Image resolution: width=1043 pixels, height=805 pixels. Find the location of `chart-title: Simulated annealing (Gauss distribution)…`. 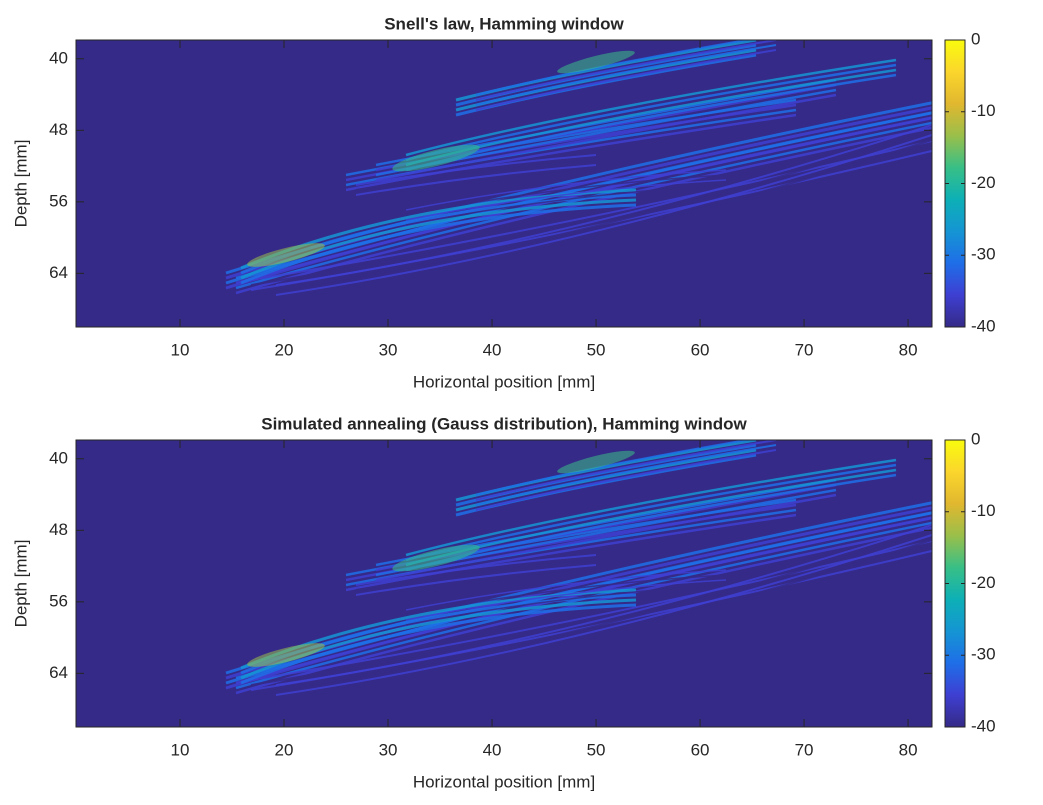

chart-title: Simulated annealing (Gauss distribution)… is located at coordinates (504, 423).